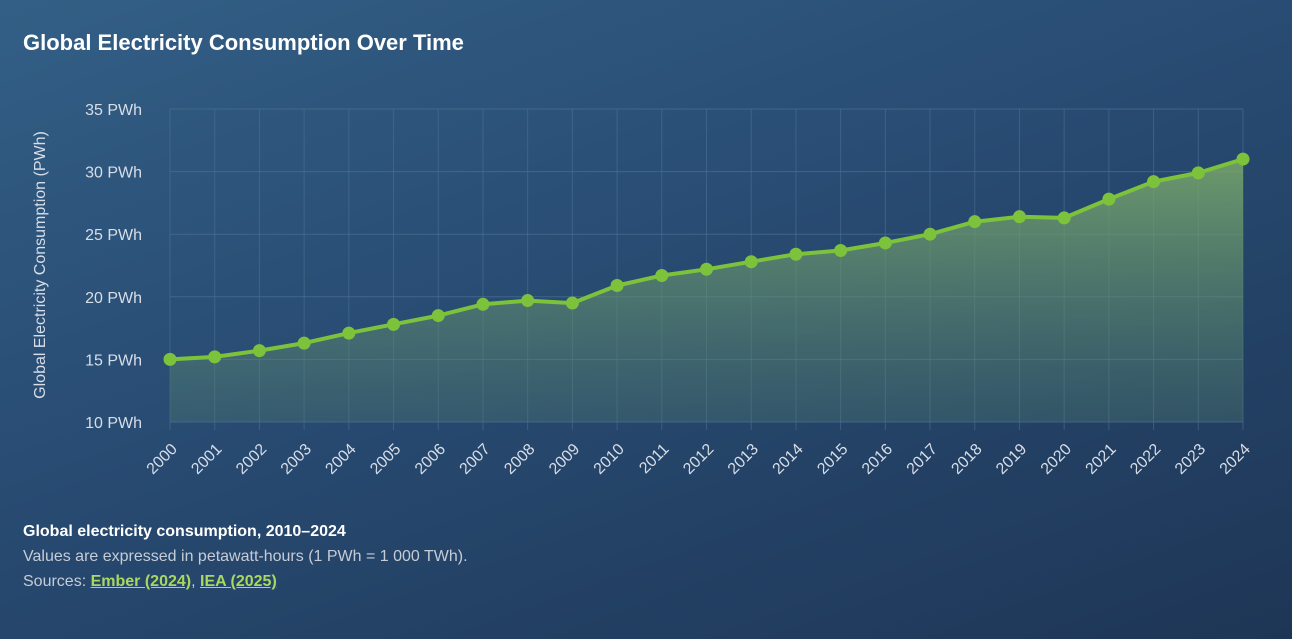 This screenshot has width=1292, height=639. What do you see at coordinates (141, 581) in the screenshot?
I see `source-link-ember: Ember (2024)` at bounding box center [141, 581].